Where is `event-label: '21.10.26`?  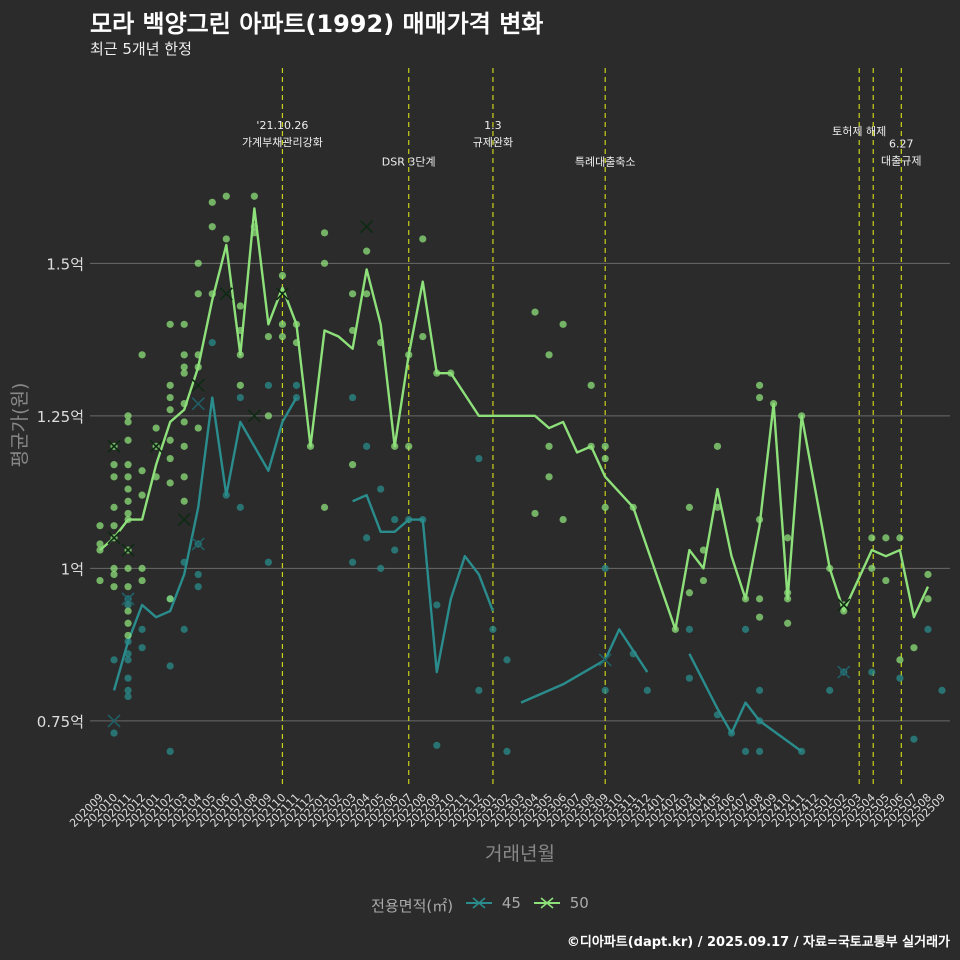 event-label: '21.10.26 is located at coordinates (282, 125).